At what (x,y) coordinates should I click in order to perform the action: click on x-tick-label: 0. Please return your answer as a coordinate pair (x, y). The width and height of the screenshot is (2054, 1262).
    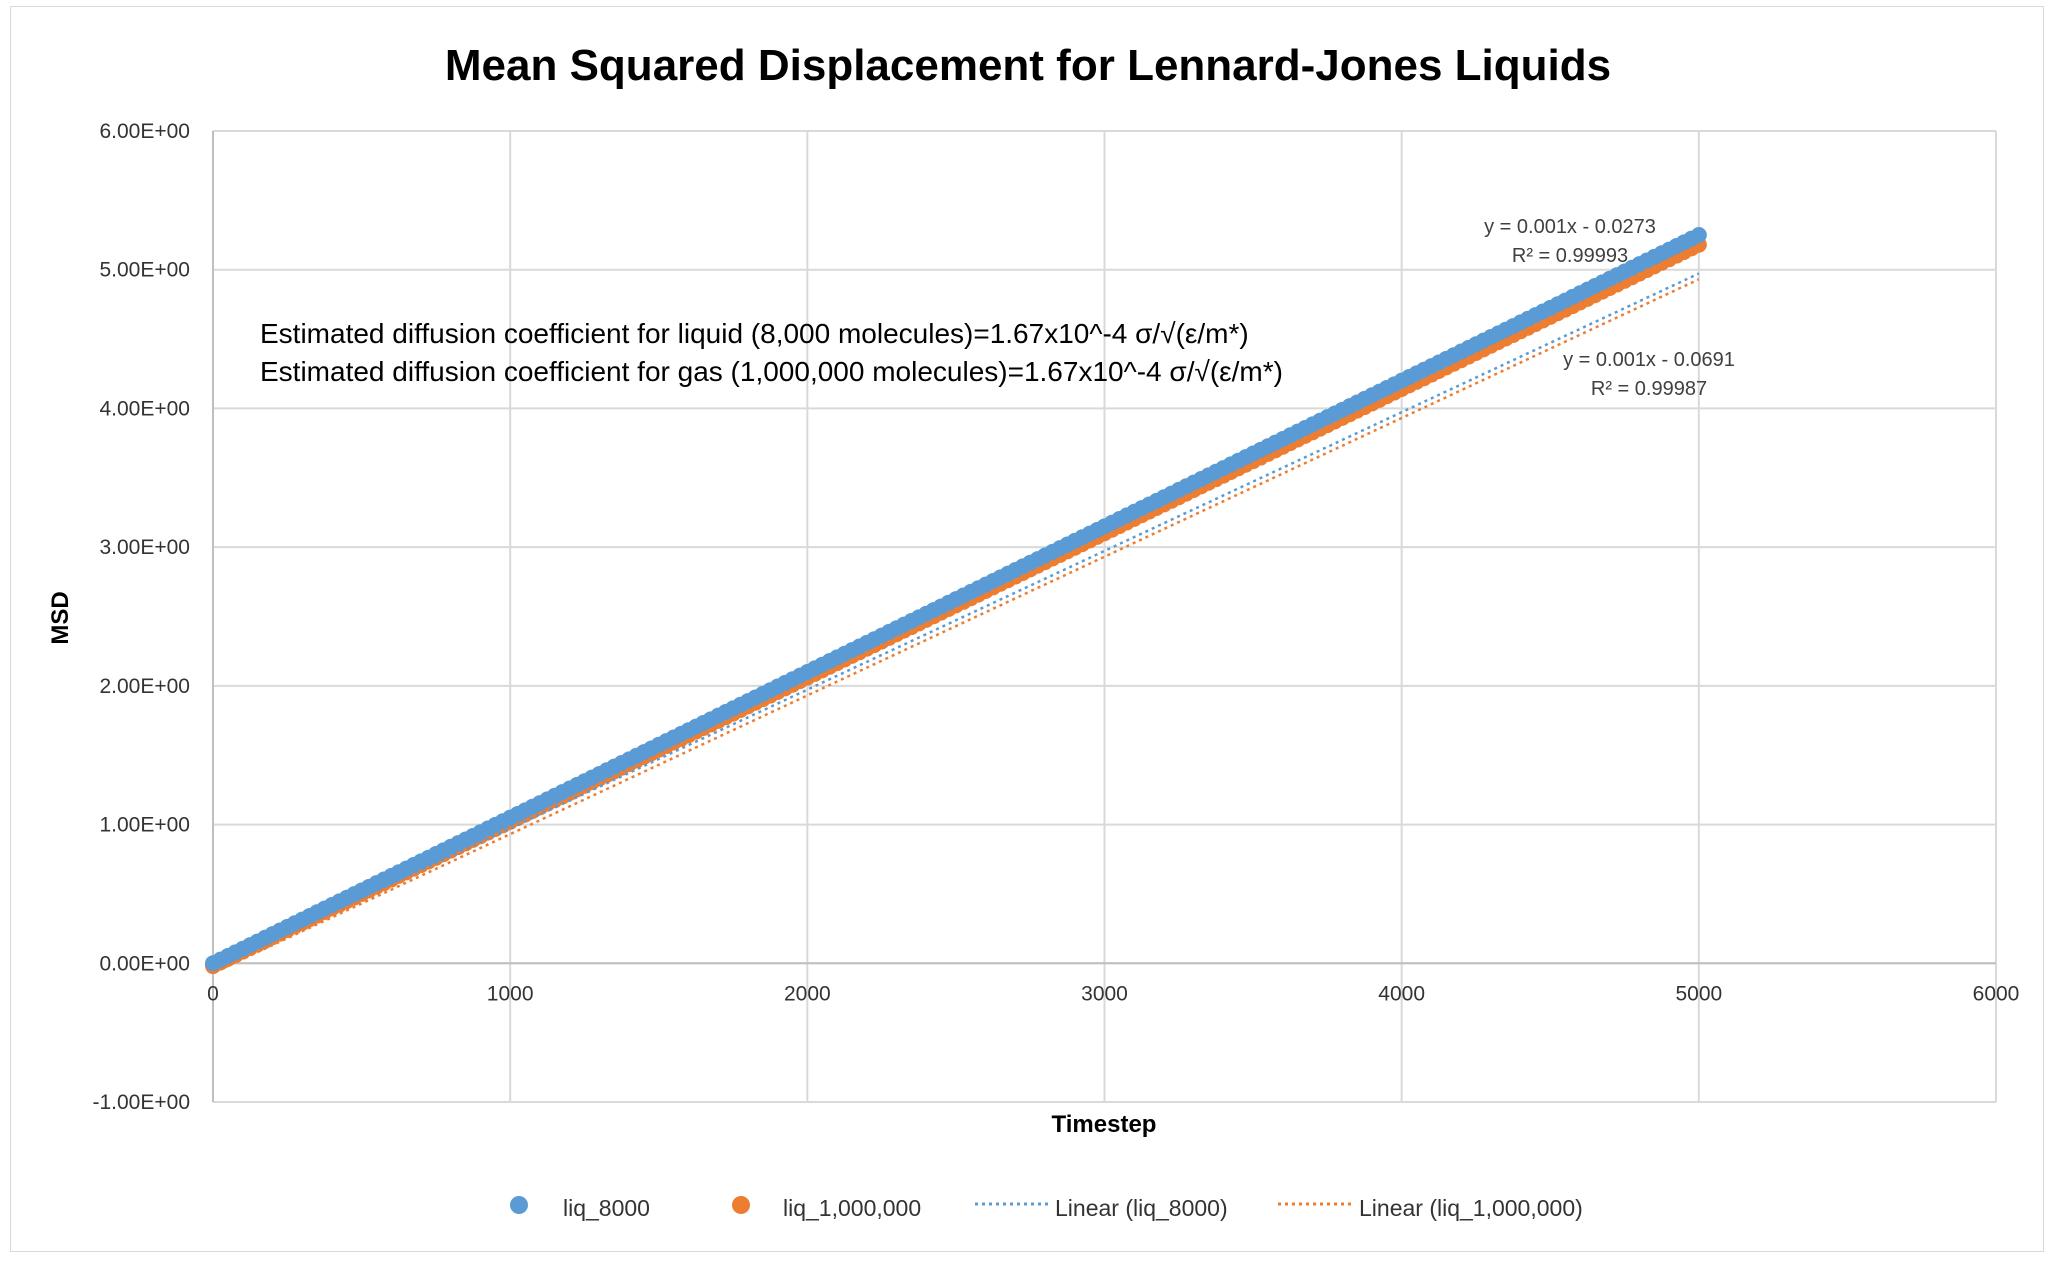
    Looking at the image, I should click on (213, 993).